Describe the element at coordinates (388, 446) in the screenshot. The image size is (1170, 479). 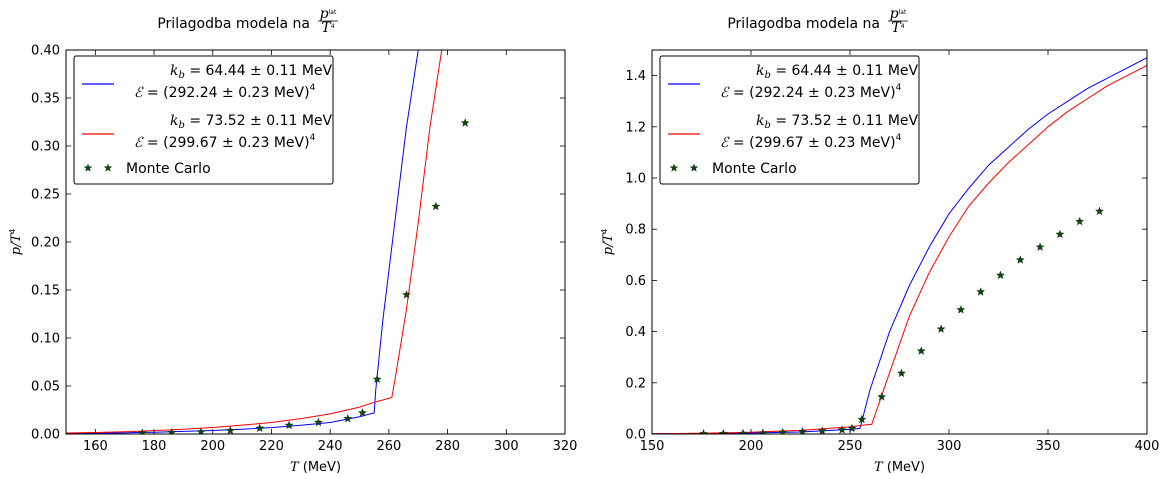
I see `x-tick-label: 260` at that location.